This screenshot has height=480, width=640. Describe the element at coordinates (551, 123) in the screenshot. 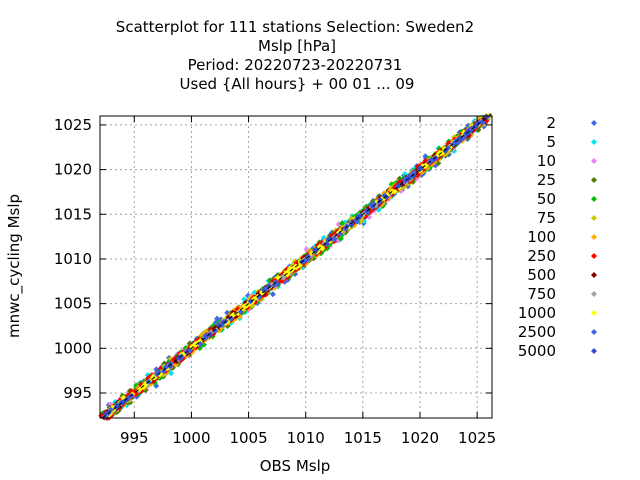

I see `legend-label: 2` at that location.